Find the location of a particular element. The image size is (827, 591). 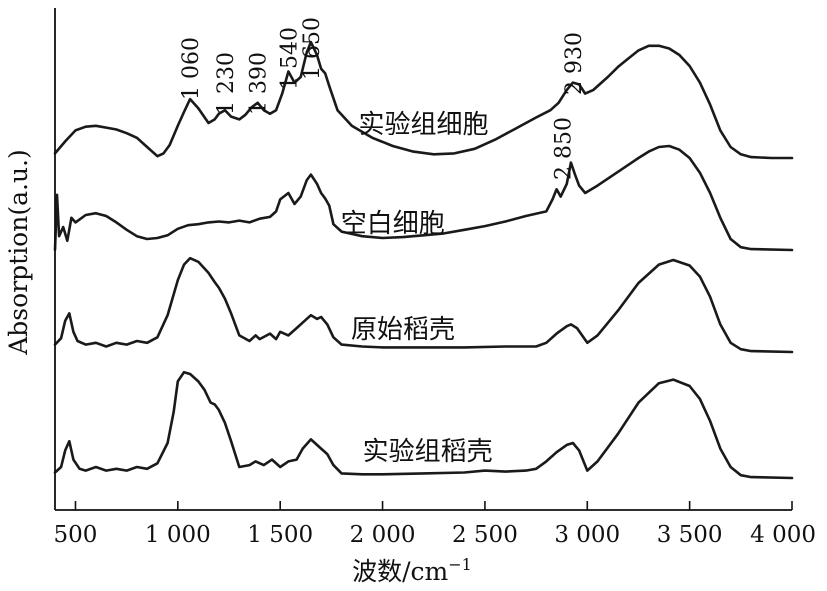

x-tick-label: 3 000 is located at coordinates (587, 535).